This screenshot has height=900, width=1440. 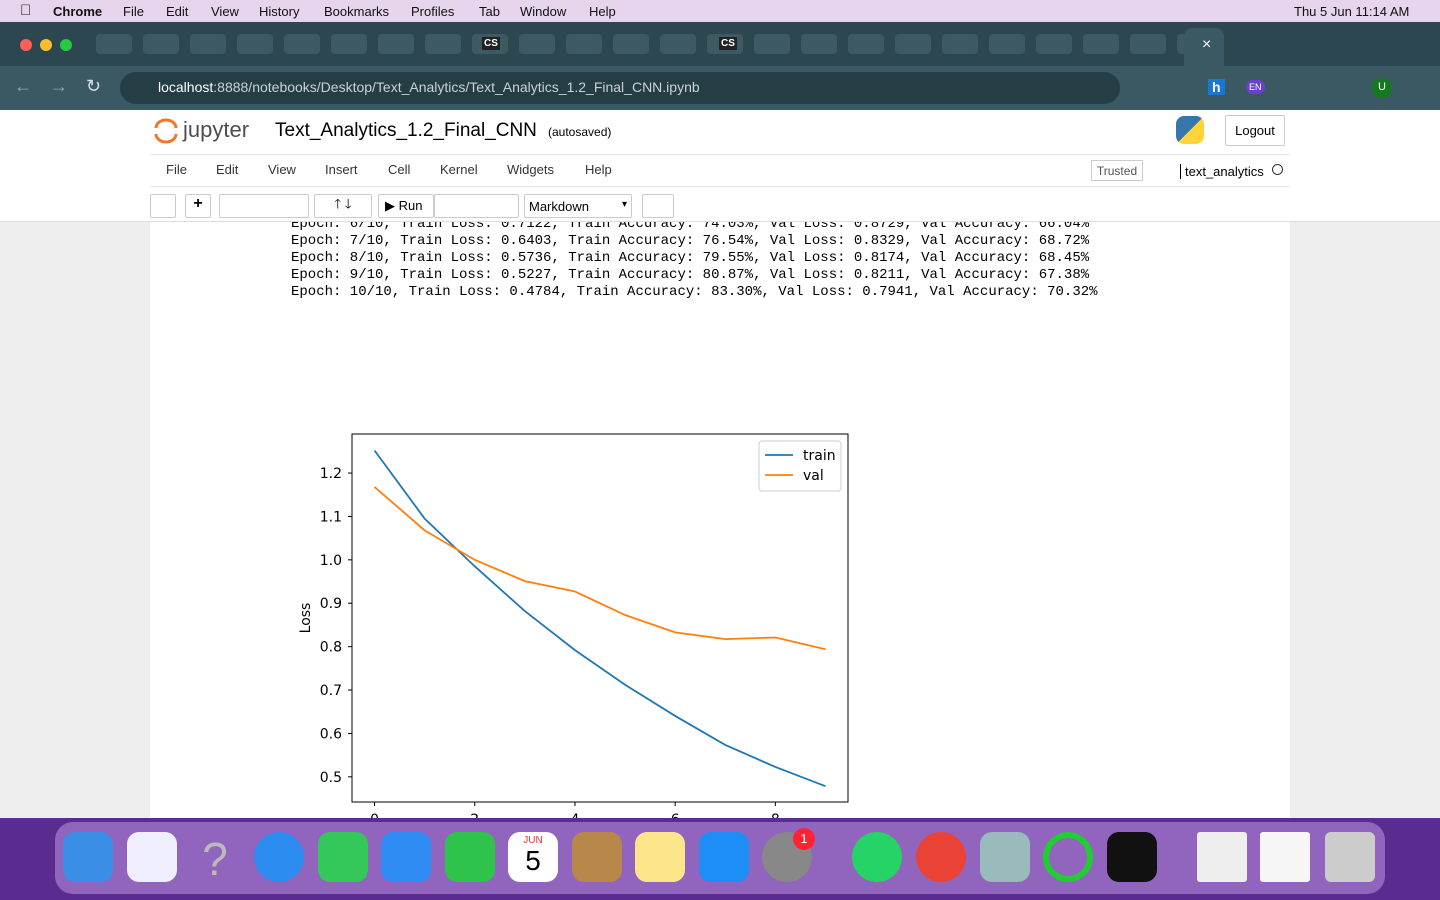 I want to click on trusted-indicator: Trusted, so click(x=1117, y=170).